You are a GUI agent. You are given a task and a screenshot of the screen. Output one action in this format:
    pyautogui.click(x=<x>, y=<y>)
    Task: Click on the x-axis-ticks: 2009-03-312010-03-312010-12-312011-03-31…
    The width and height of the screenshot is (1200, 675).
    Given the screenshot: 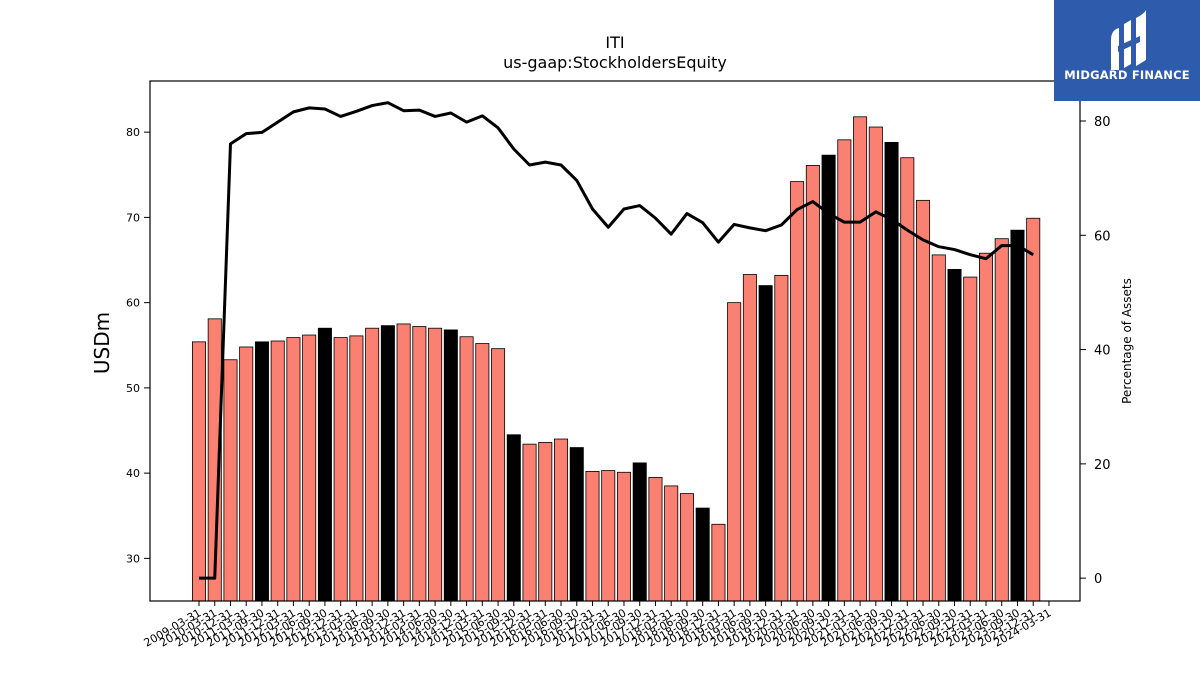 What is the action you would take?
    pyautogui.click(x=597, y=625)
    